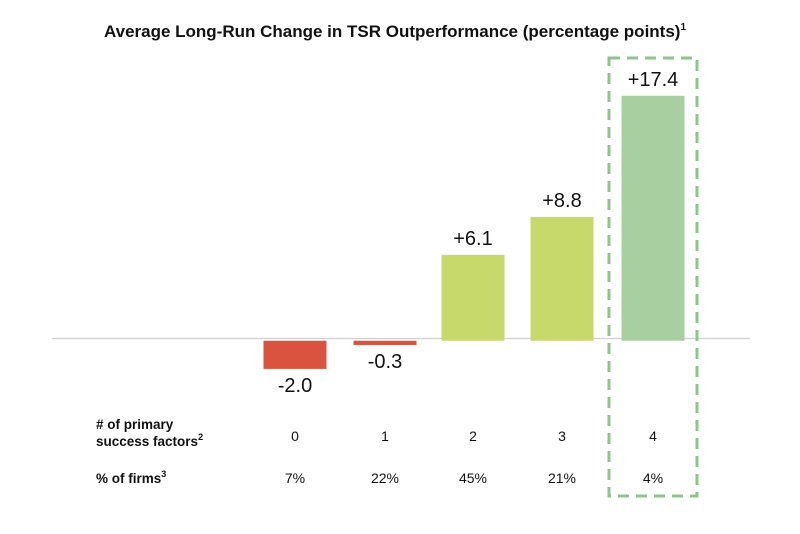 The height and width of the screenshot is (534, 800). I want to click on row-label-firms-text: % of firms, so click(128, 478).